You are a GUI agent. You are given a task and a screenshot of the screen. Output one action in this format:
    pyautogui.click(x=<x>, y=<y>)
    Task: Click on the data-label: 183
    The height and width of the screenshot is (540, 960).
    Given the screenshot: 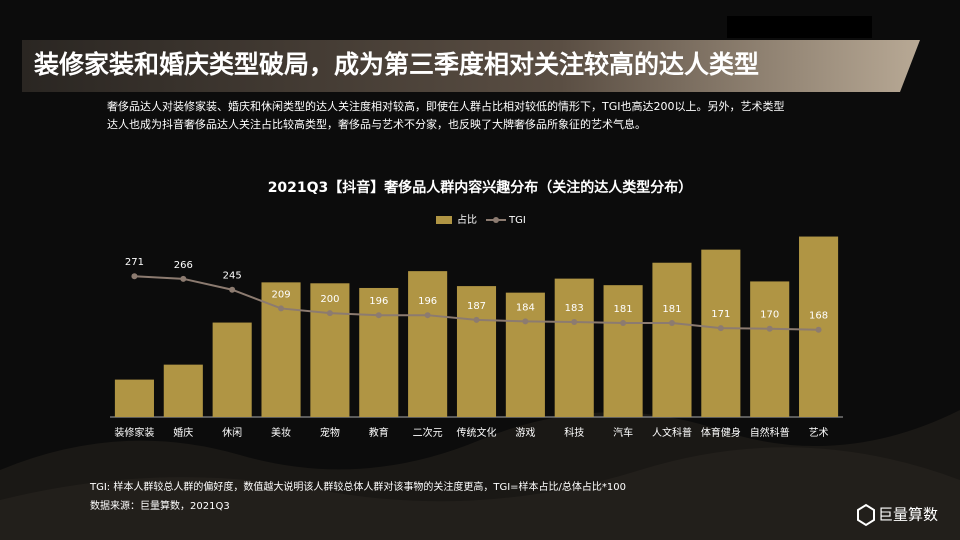 What is the action you would take?
    pyautogui.click(x=574, y=308)
    